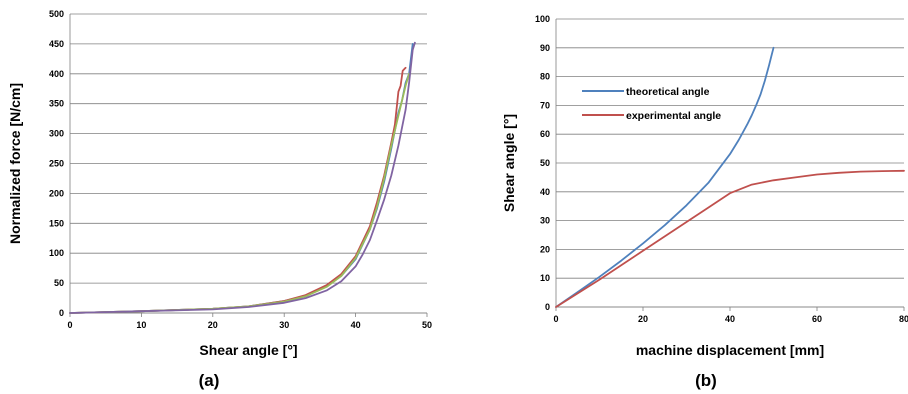 The width and height of the screenshot is (908, 394). I want to click on x-tick-label: 10, so click(141, 325).